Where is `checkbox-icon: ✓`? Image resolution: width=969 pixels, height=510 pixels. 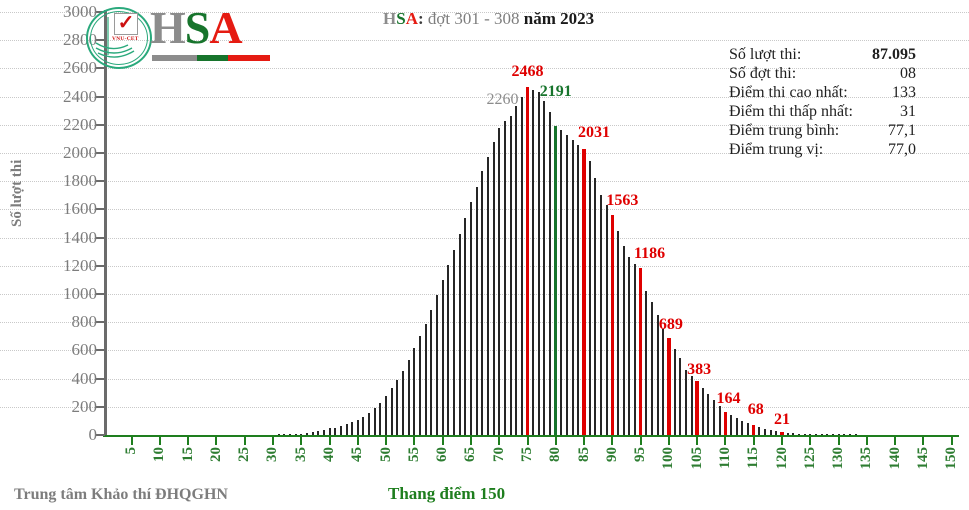 checkbox-icon: ✓ is located at coordinates (126, 24).